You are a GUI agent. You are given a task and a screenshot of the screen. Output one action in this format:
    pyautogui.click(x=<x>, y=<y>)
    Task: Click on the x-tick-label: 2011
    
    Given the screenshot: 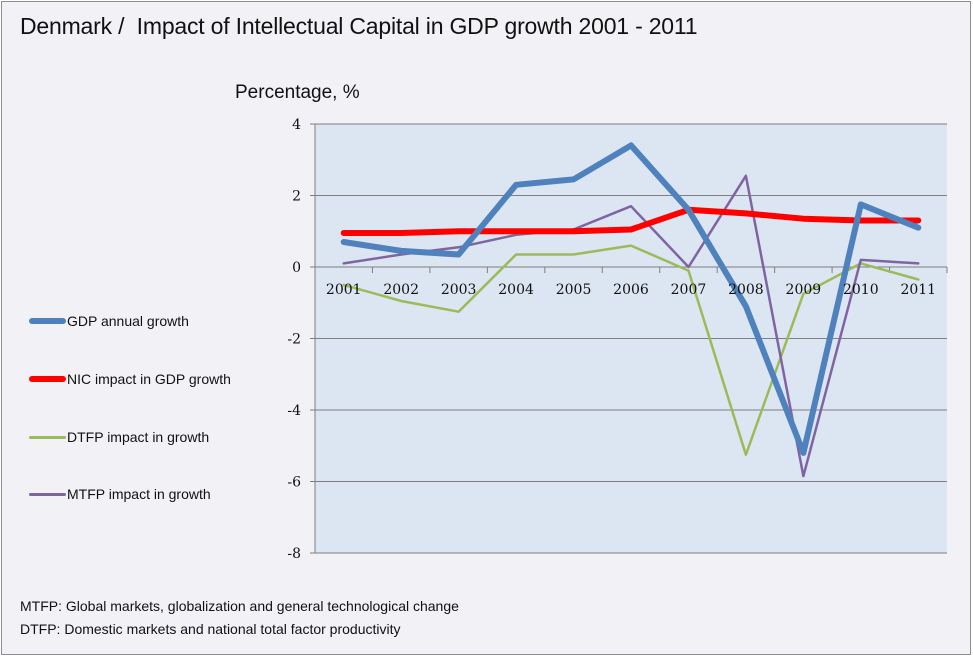 What is the action you would take?
    pyautogui.click(x=918, y=290)
    